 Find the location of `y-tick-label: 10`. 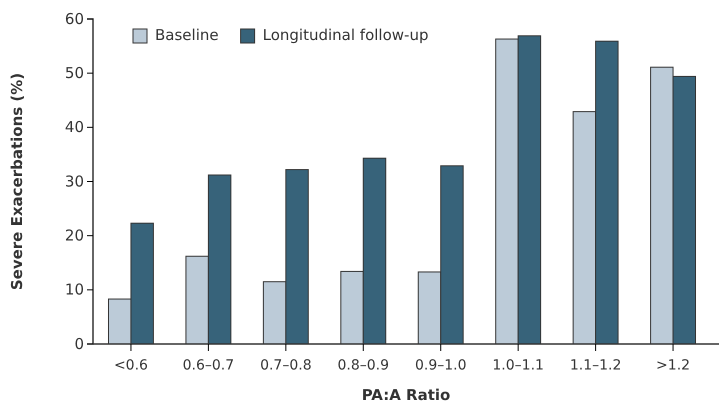

y-tick-label: 10 is located at coordinates (74, 289).